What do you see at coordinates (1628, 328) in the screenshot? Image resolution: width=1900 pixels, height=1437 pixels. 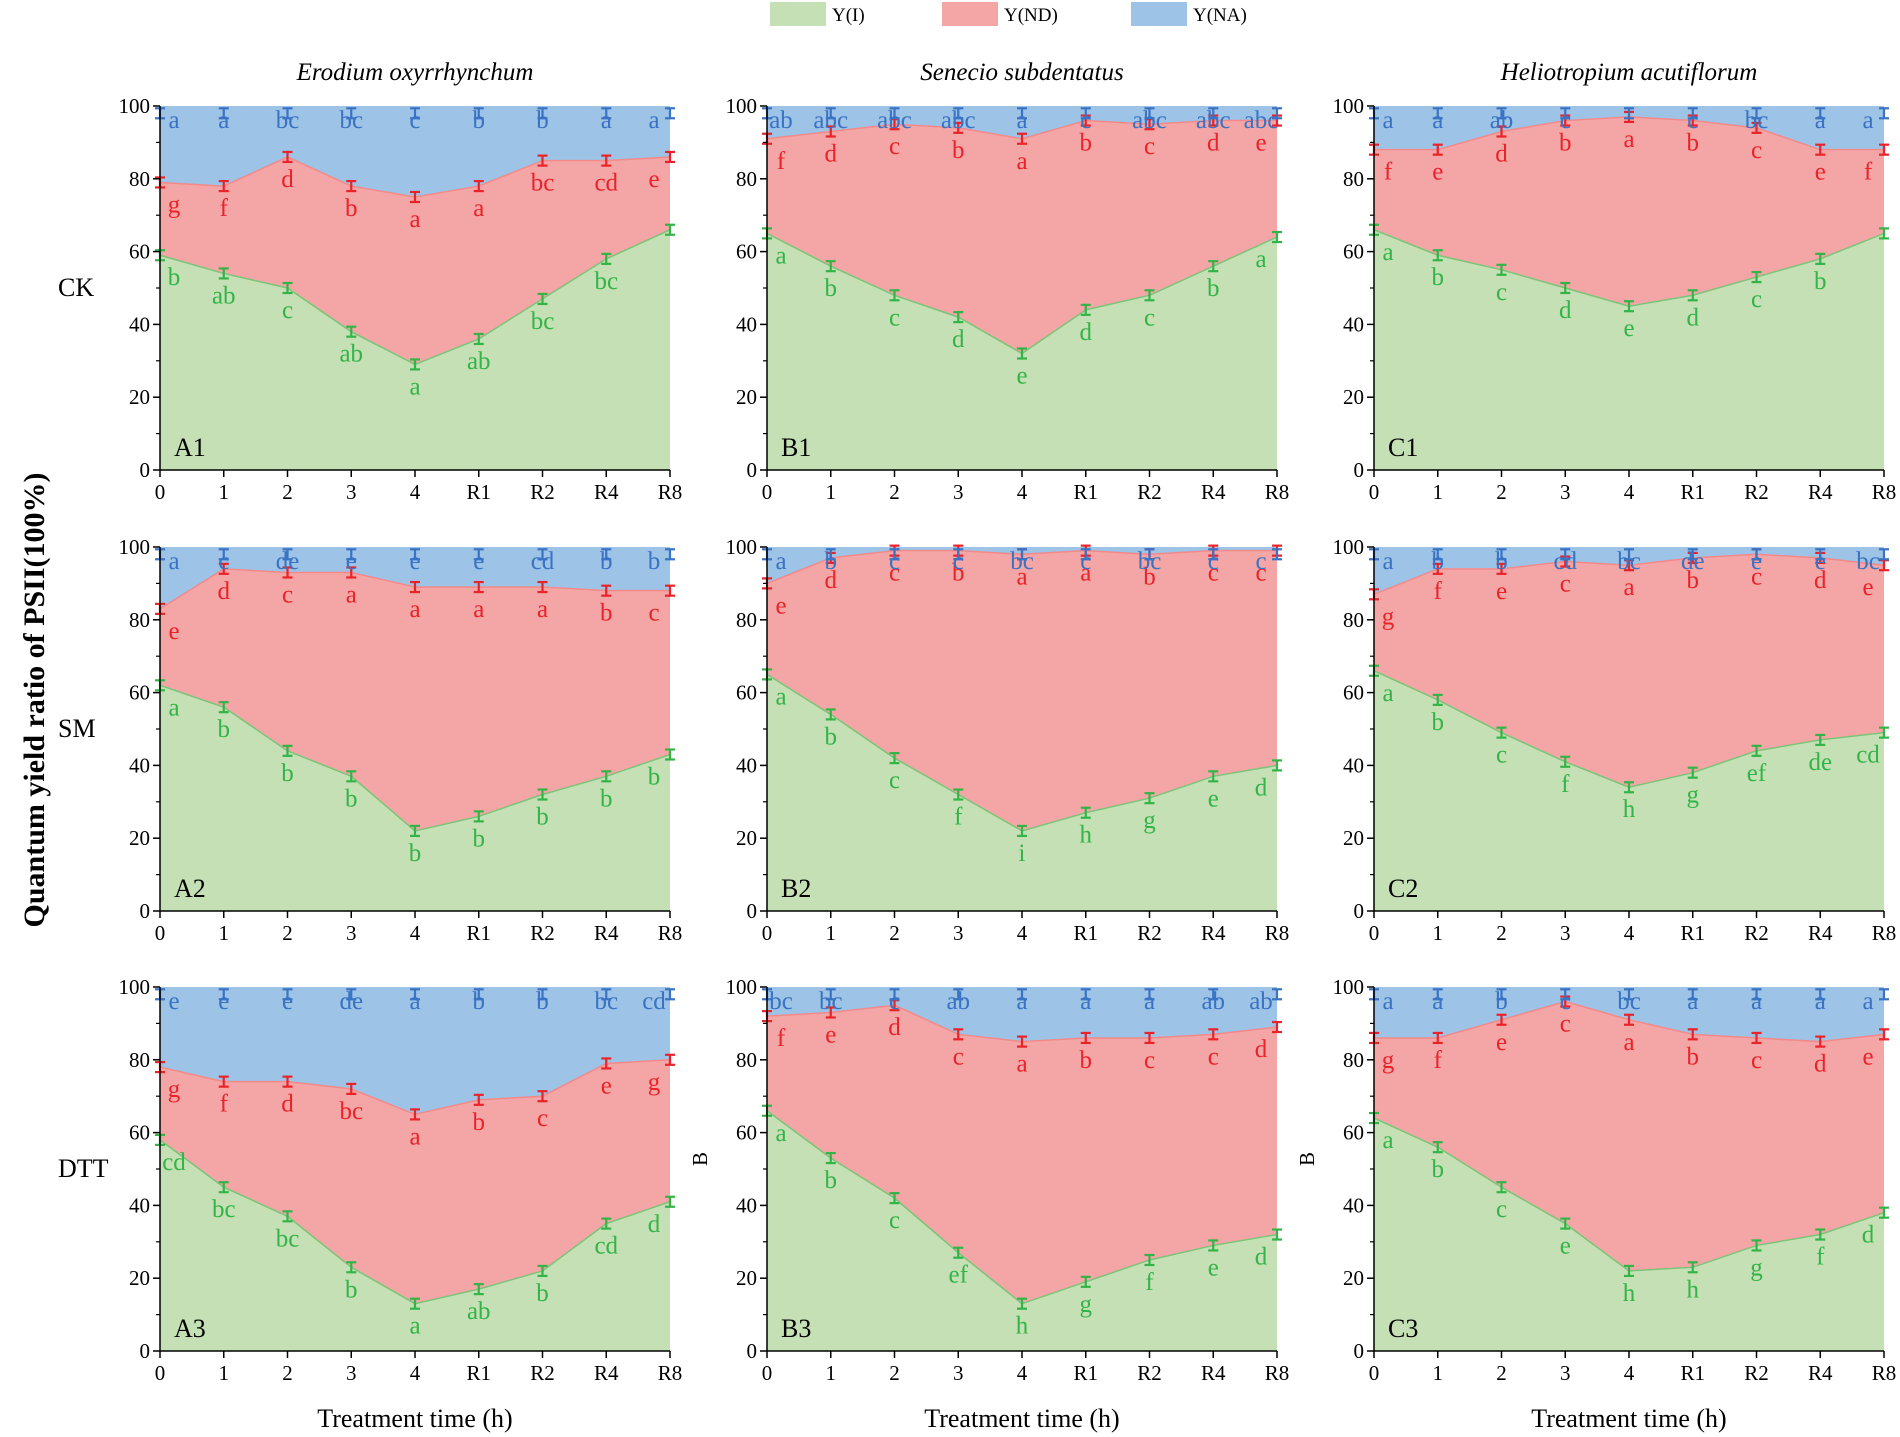 I see `yi-letter: e` at bounding box center [1628, 328].